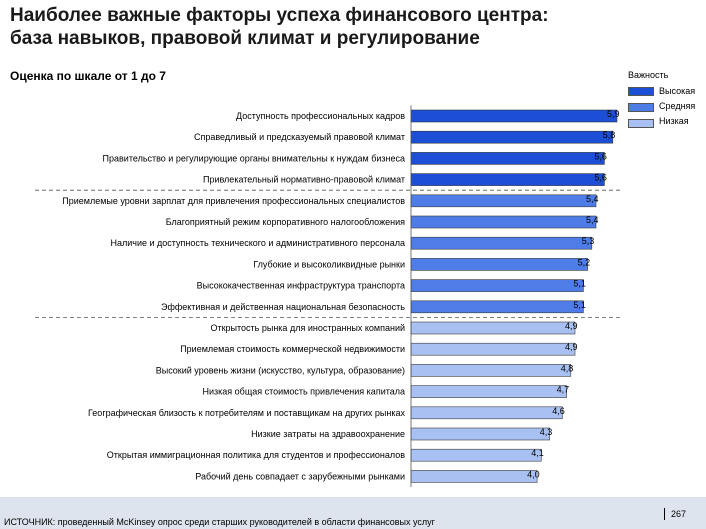 Image resolution: width=706 pixels, height=529 pixels. What do you see at coordinates (329, 264) in the screenshot?
I see `category-label: Глубокие и высоколиквидные рынки` at bounding box center [329, 264].